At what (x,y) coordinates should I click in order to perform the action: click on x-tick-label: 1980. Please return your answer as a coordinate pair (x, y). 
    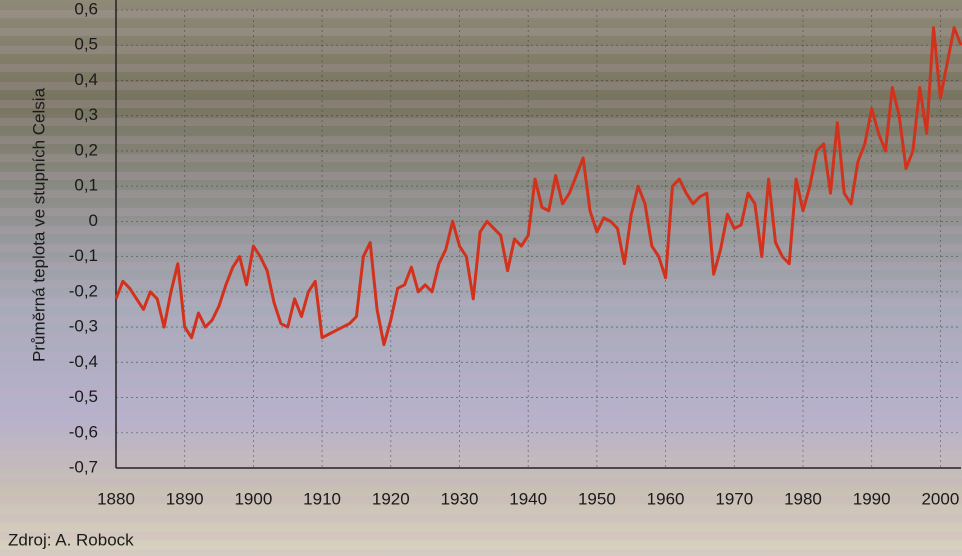
    Looking at the image, I should click on (803, 498).